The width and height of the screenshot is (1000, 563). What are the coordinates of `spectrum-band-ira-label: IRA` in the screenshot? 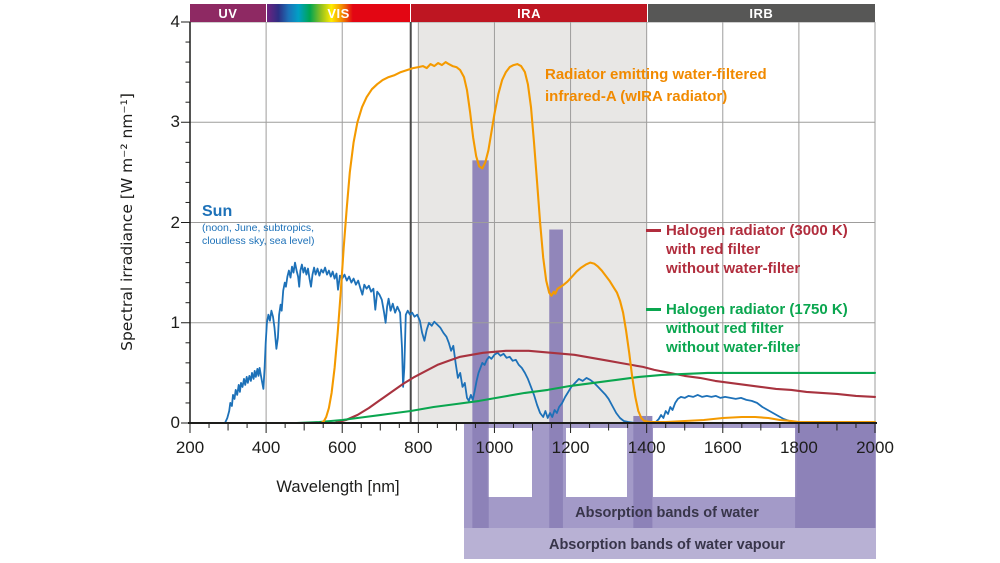 It's located at (529, 13).